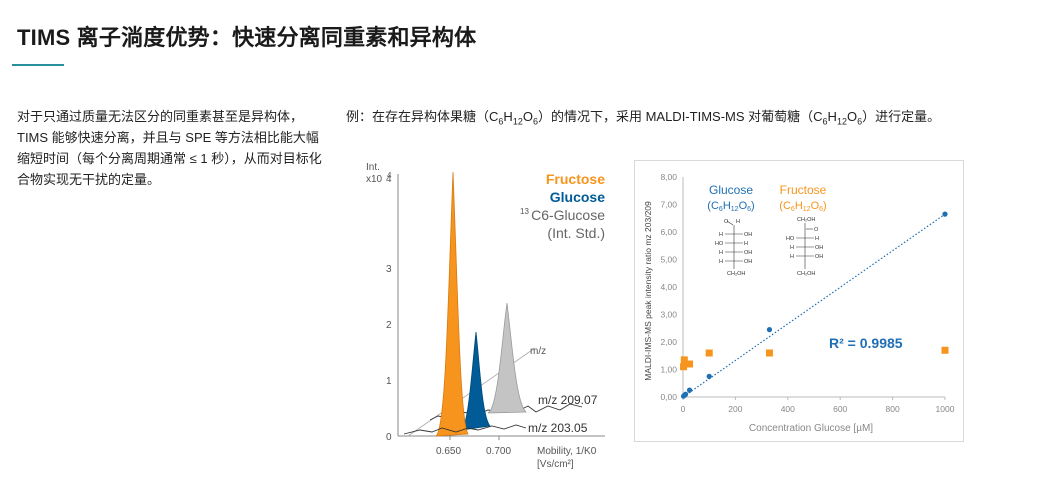  What do you see at coordinates (568, 215) in the screenshot?
I see `legend-13c-glucose: C6-Glucose` at bounding box center [568, 215].